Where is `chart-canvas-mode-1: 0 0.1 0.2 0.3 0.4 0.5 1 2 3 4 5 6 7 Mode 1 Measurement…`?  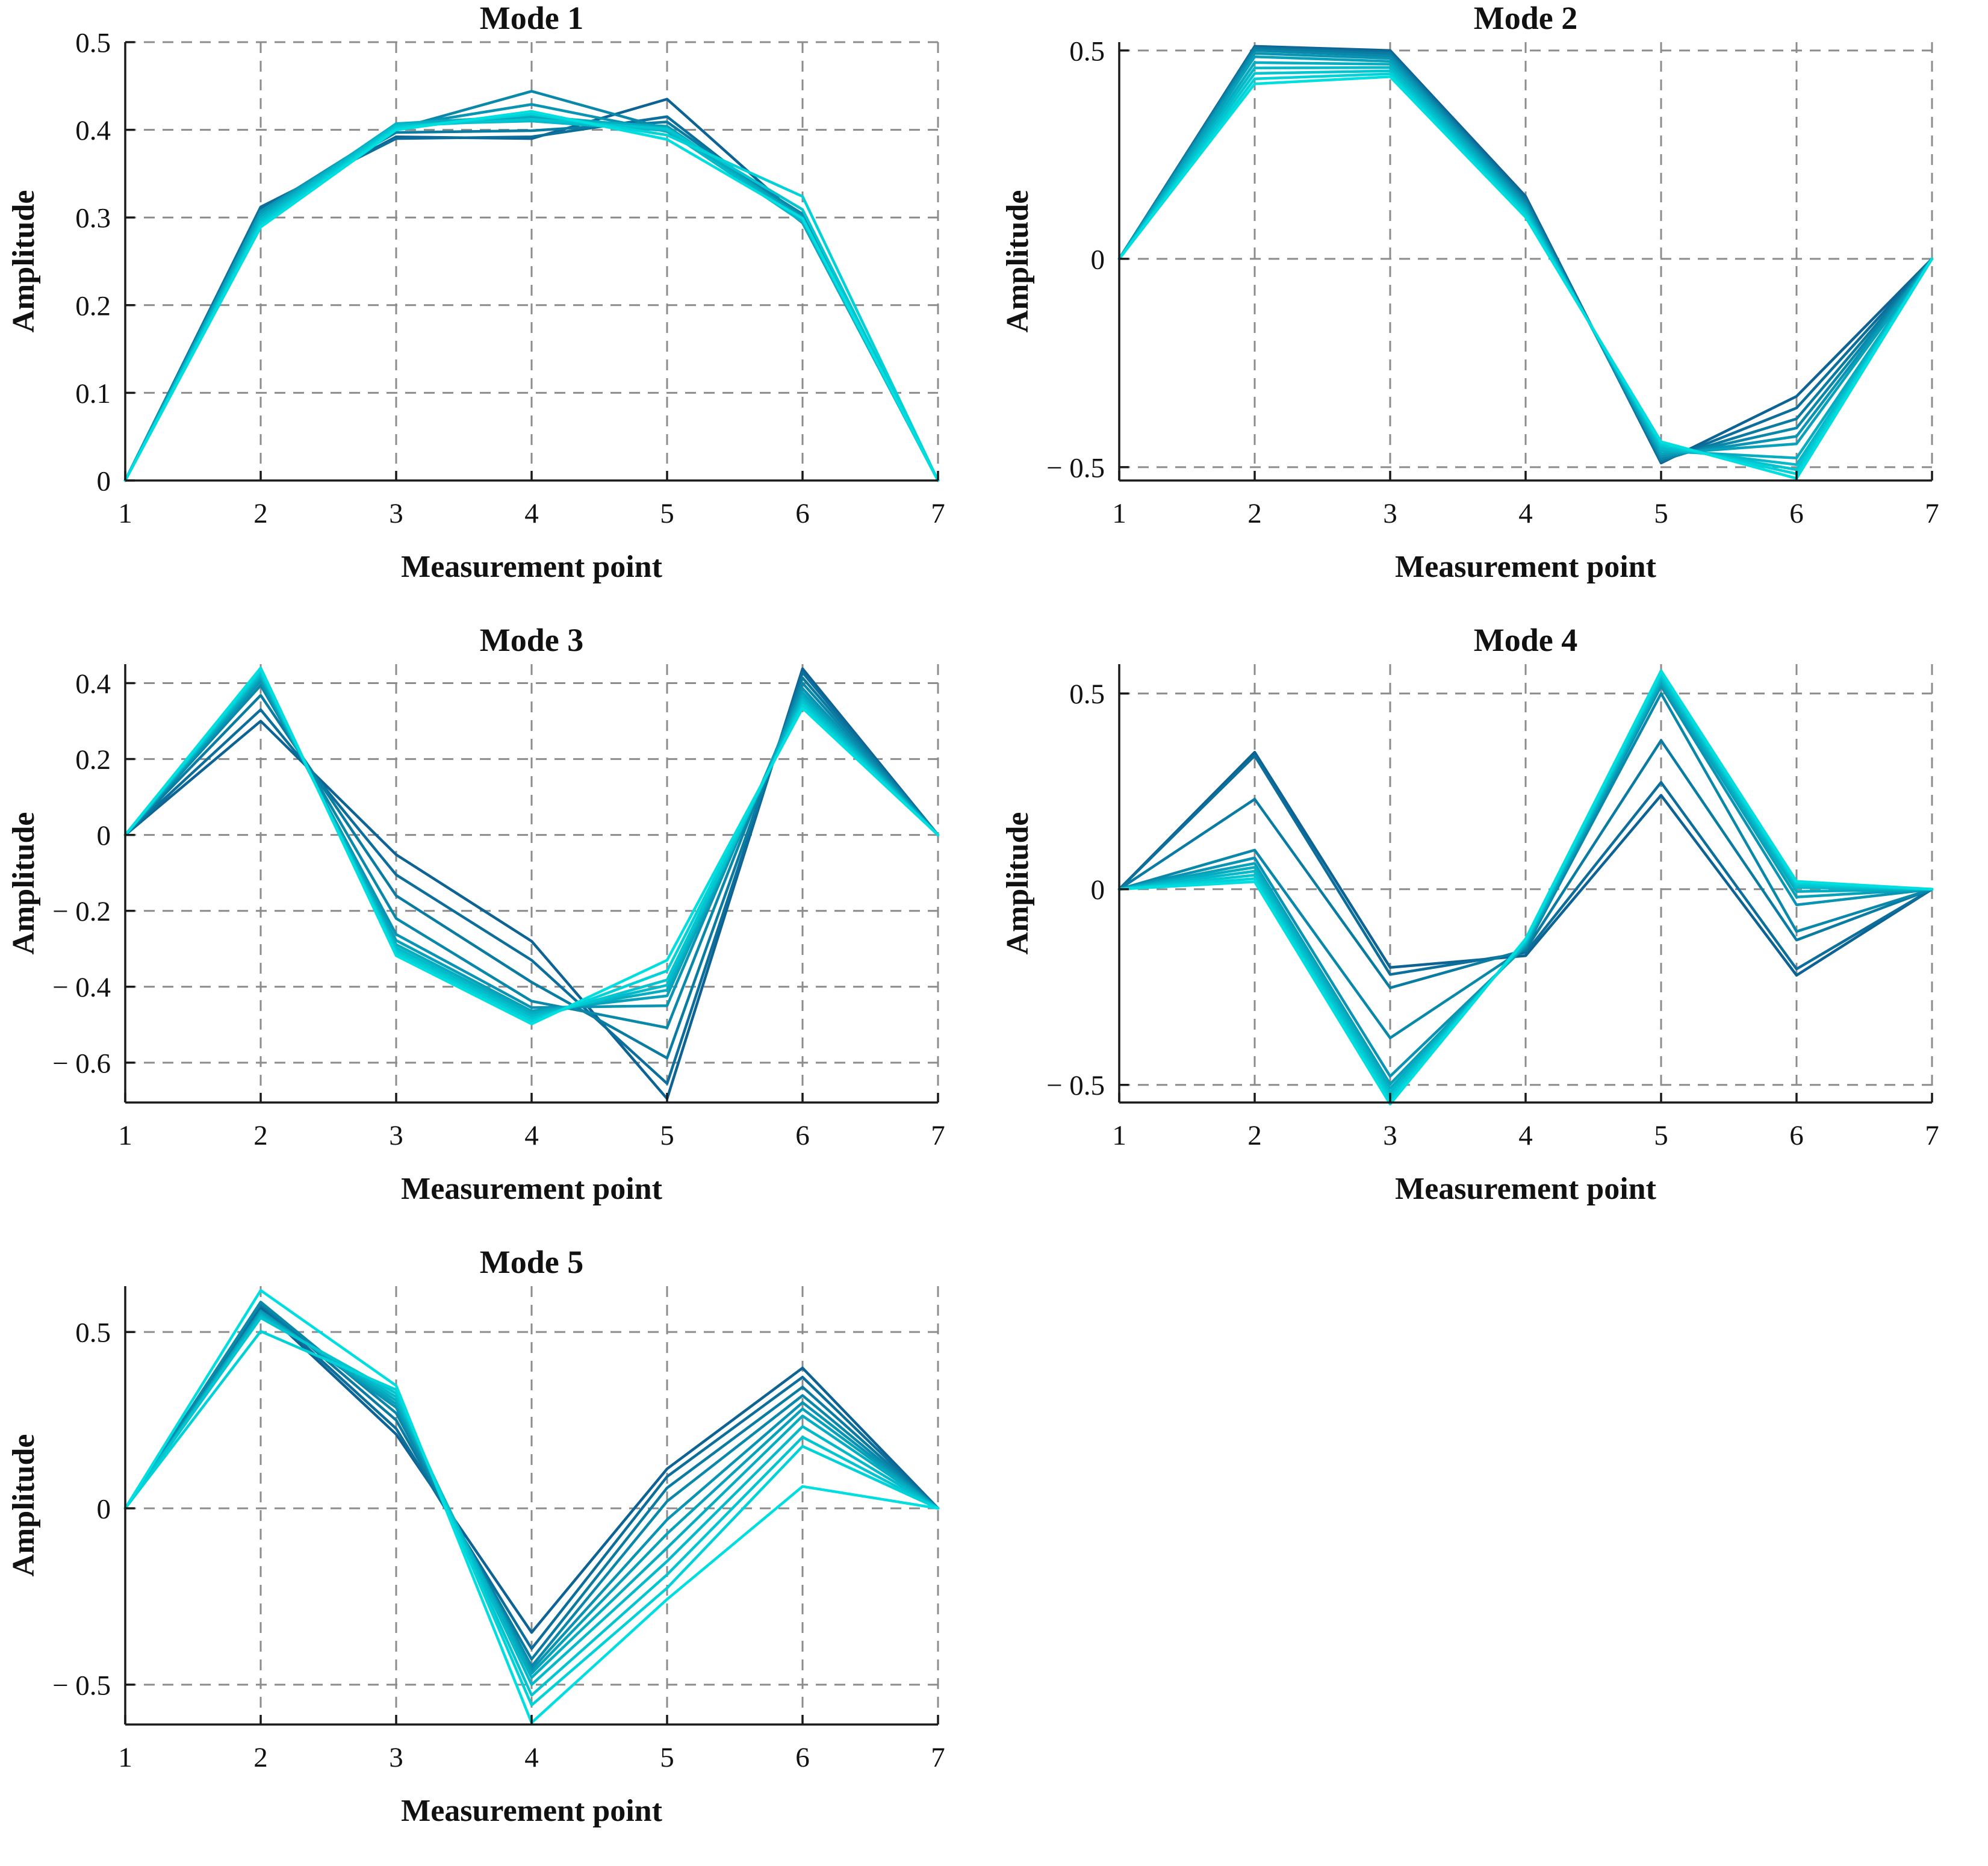 chart-canvas-mode-1: 0 0.1 0.2 0.3 0.4 0.5 1 2 3 4 5 6 7 Mode 1 Measurement… is located at coordinates (476, 292).